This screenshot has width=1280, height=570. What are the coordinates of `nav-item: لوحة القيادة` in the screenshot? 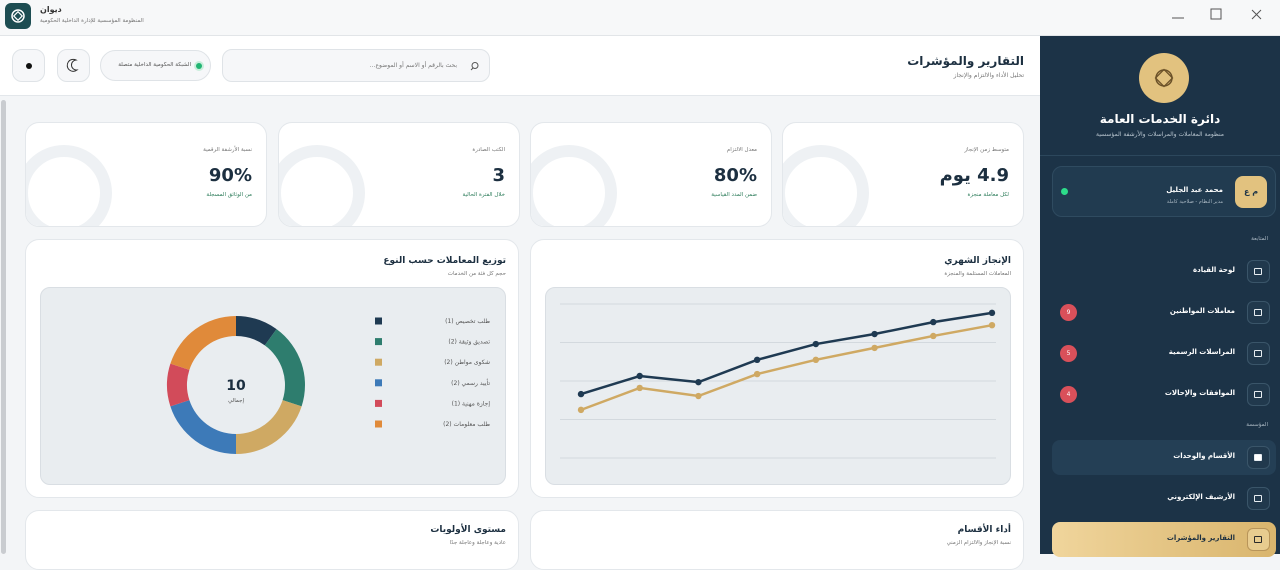 It's located at (1164, 271).